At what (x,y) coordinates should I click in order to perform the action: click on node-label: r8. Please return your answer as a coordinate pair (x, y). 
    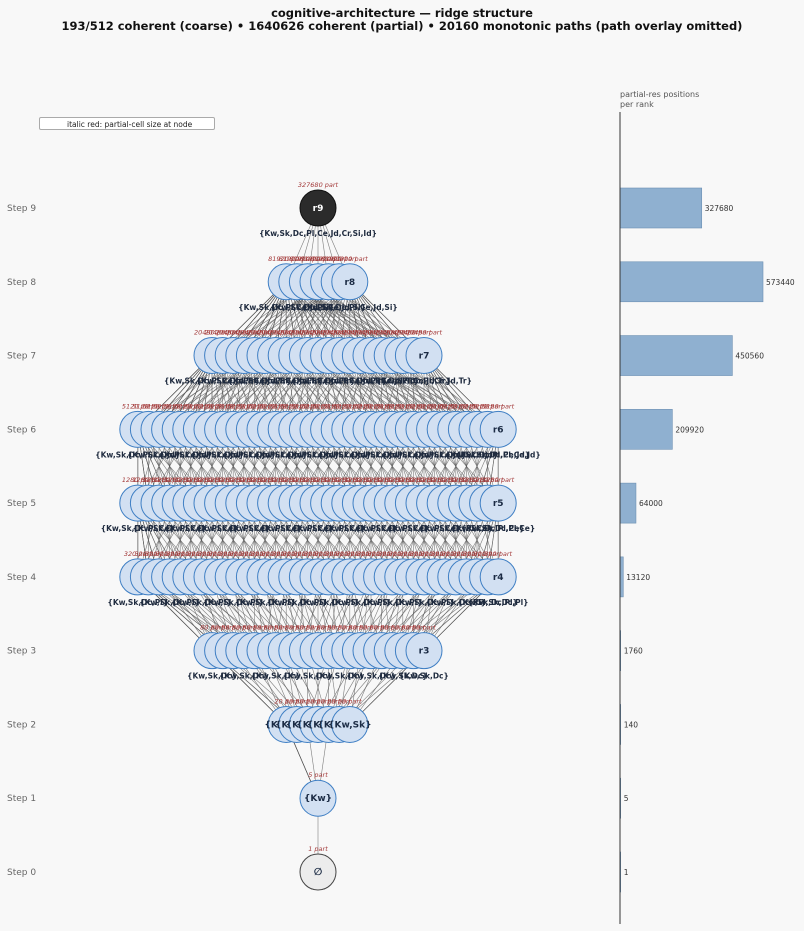
    Looking at the image, I should click on (349, 283).